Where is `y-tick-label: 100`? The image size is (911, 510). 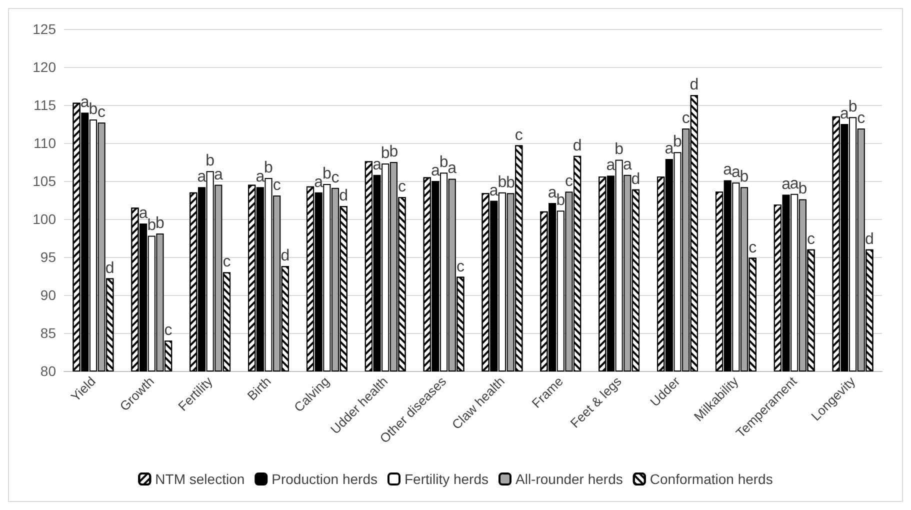
y-tick-label: 100 is located at coordinates (44, 219).